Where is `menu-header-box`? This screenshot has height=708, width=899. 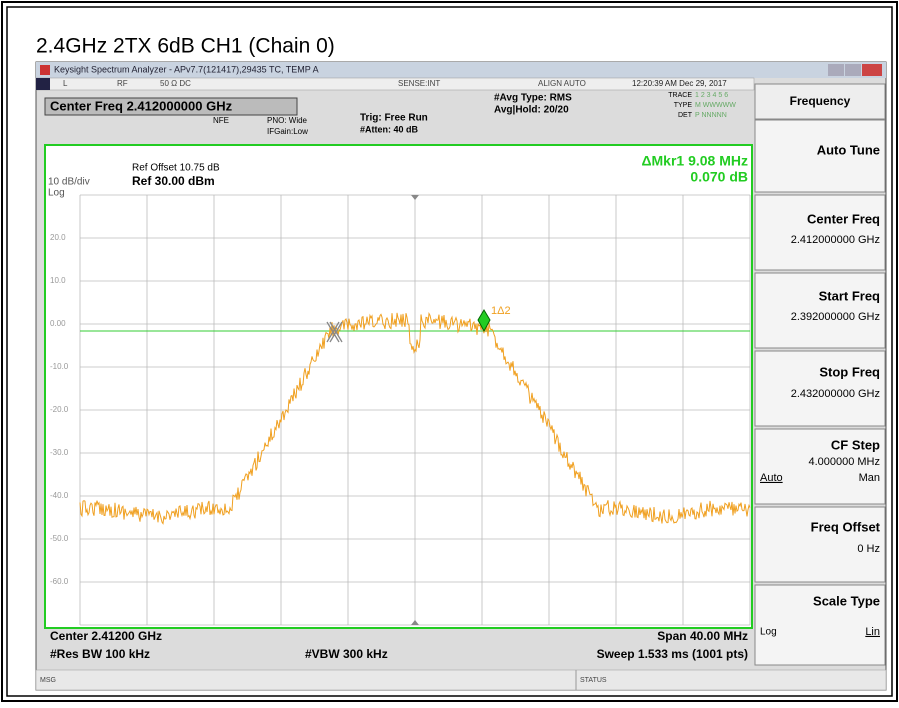 menu-header-box is located at coordinates (820, 101).